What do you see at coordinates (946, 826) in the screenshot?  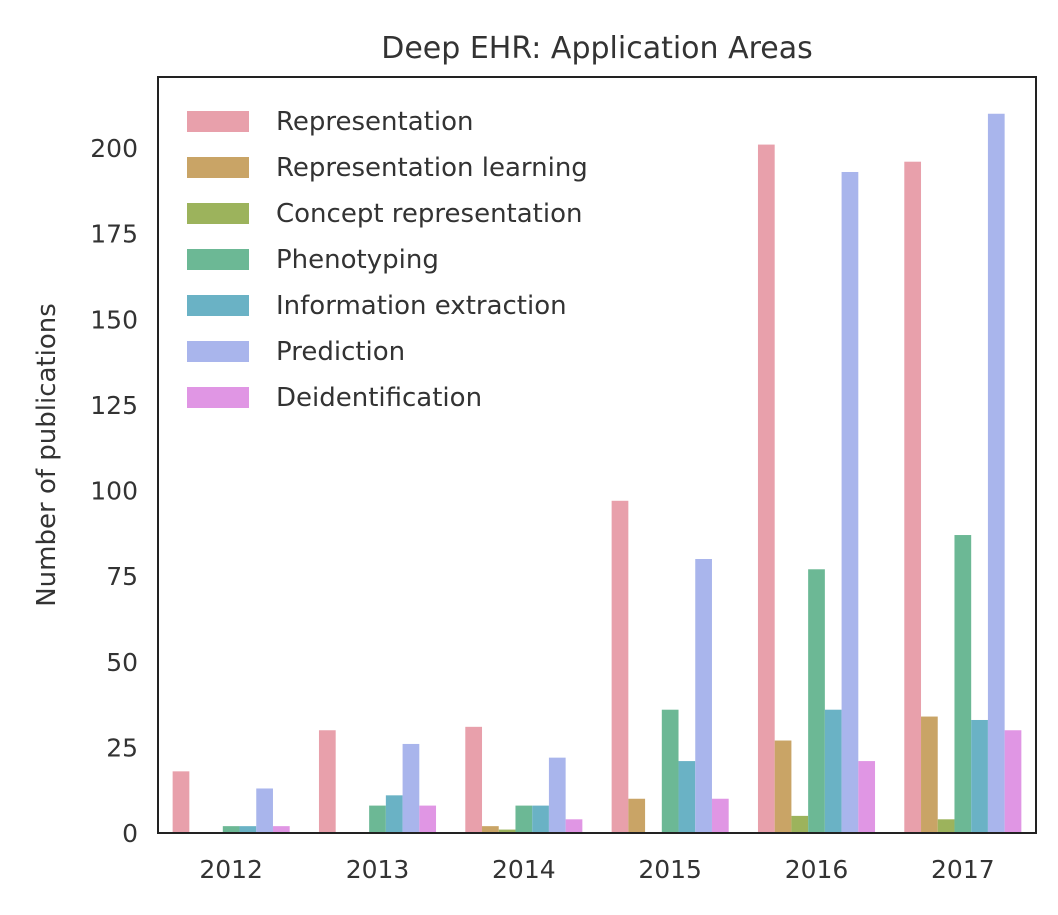 I see `bar-2017-concept-representation` at bounding box center [946, 826].